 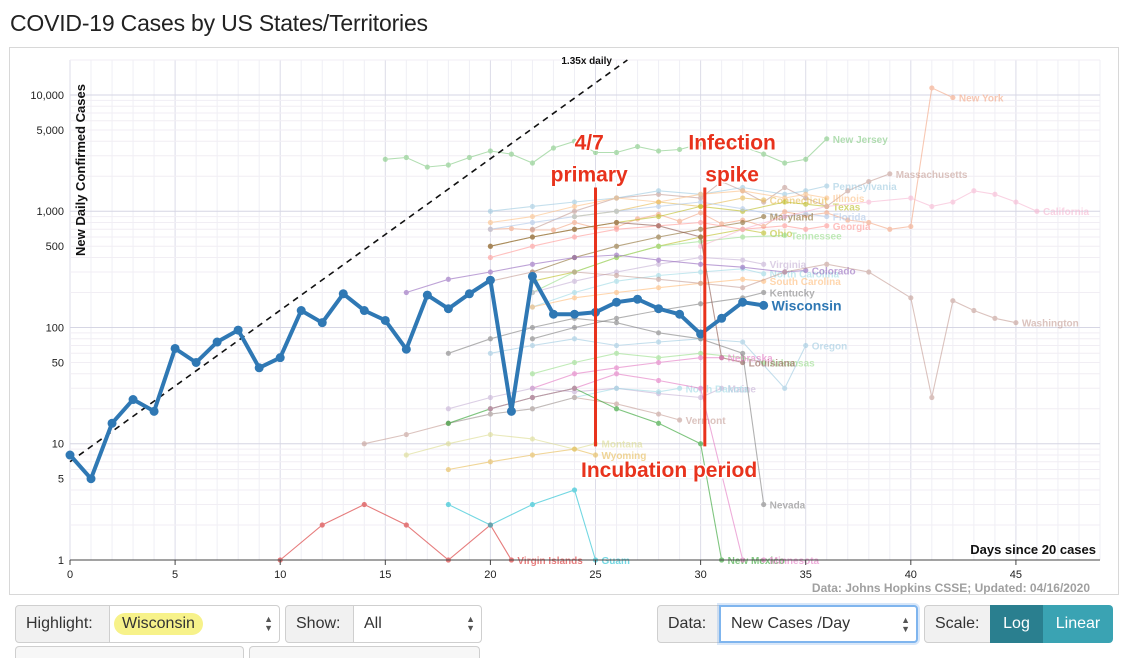 I want to click on series-label: Ohio, so click(x=781, y=234).